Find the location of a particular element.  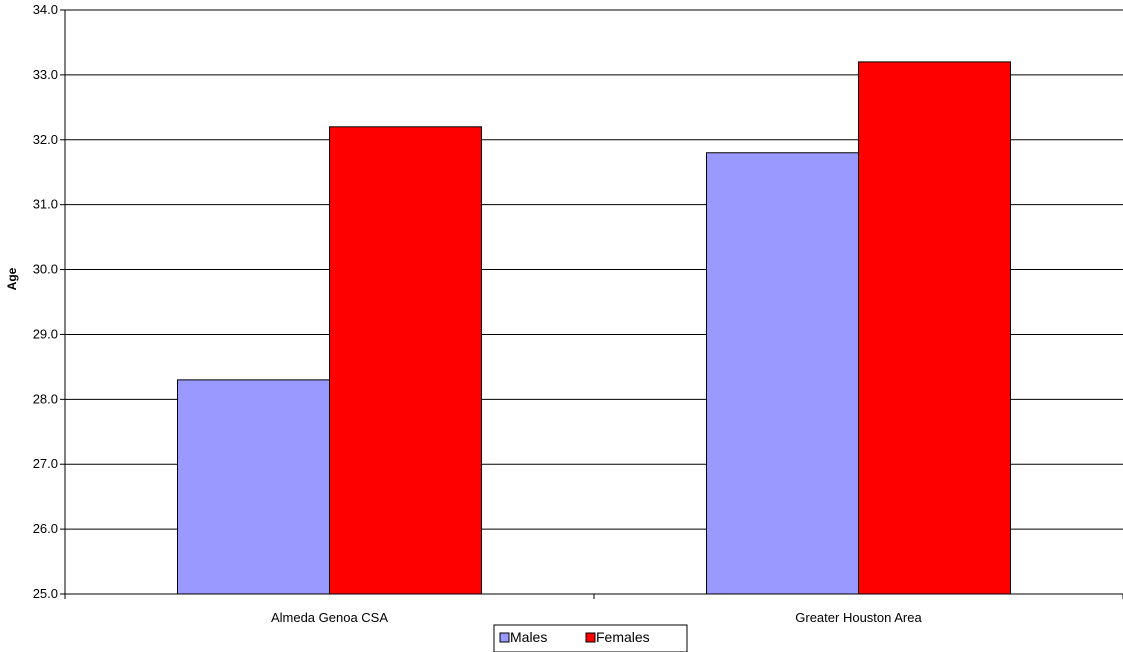

y-tick-label: 33.0 is located at coordinates (45, 74).